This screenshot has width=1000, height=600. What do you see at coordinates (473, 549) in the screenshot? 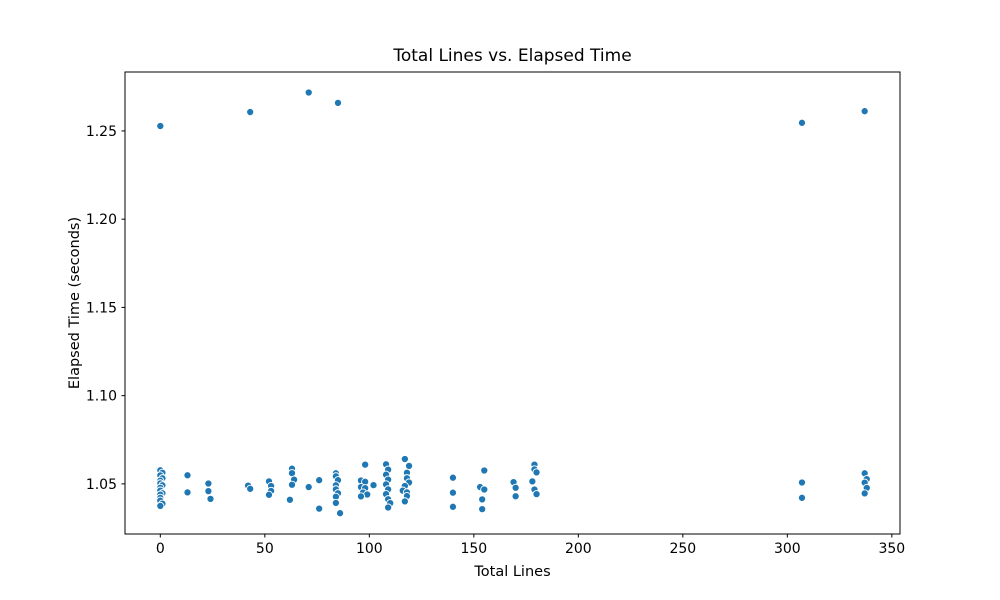
I see `x-tick-label: 150` at bounding box center [473, 549].